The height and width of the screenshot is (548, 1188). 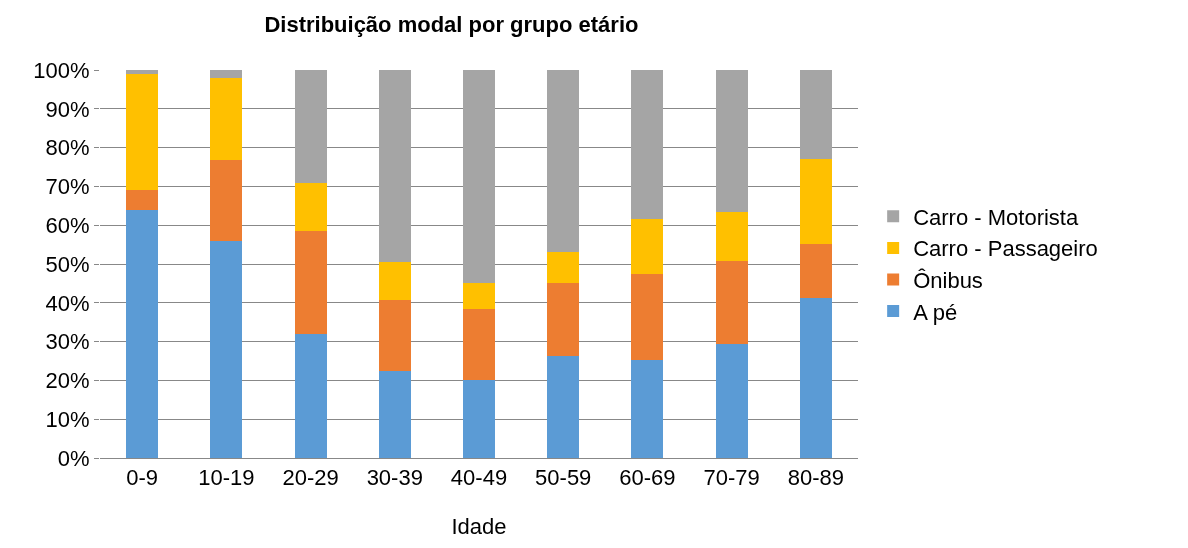 I want to click on x-tick-label: 40-49, so click(x=479, y=478).